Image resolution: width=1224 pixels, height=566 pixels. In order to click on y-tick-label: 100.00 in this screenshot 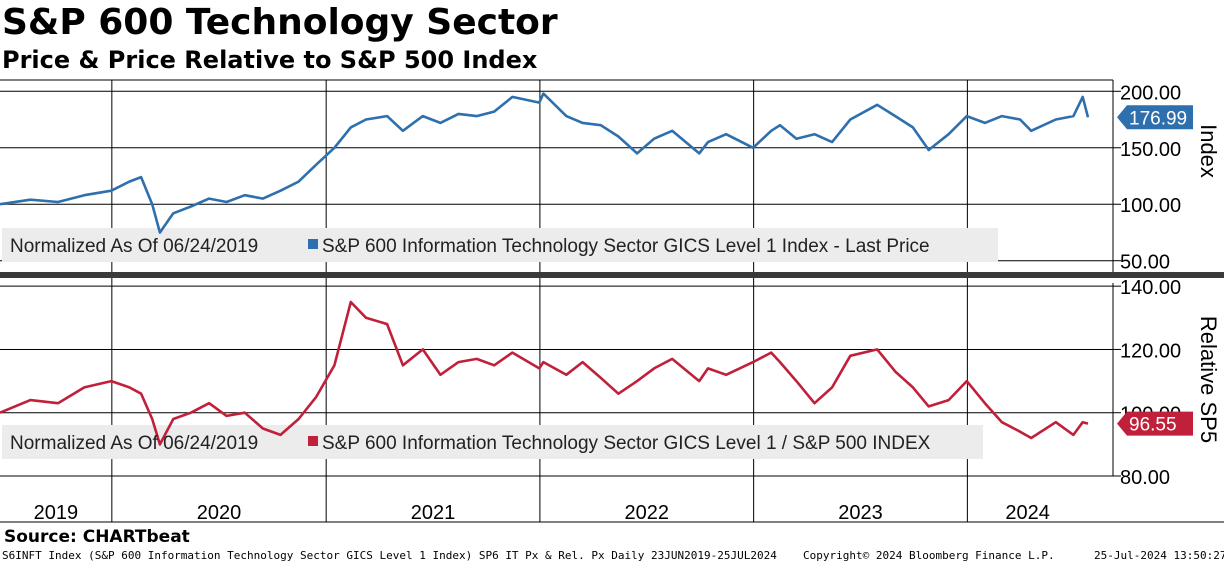, I will do `click(1150, 206)`.